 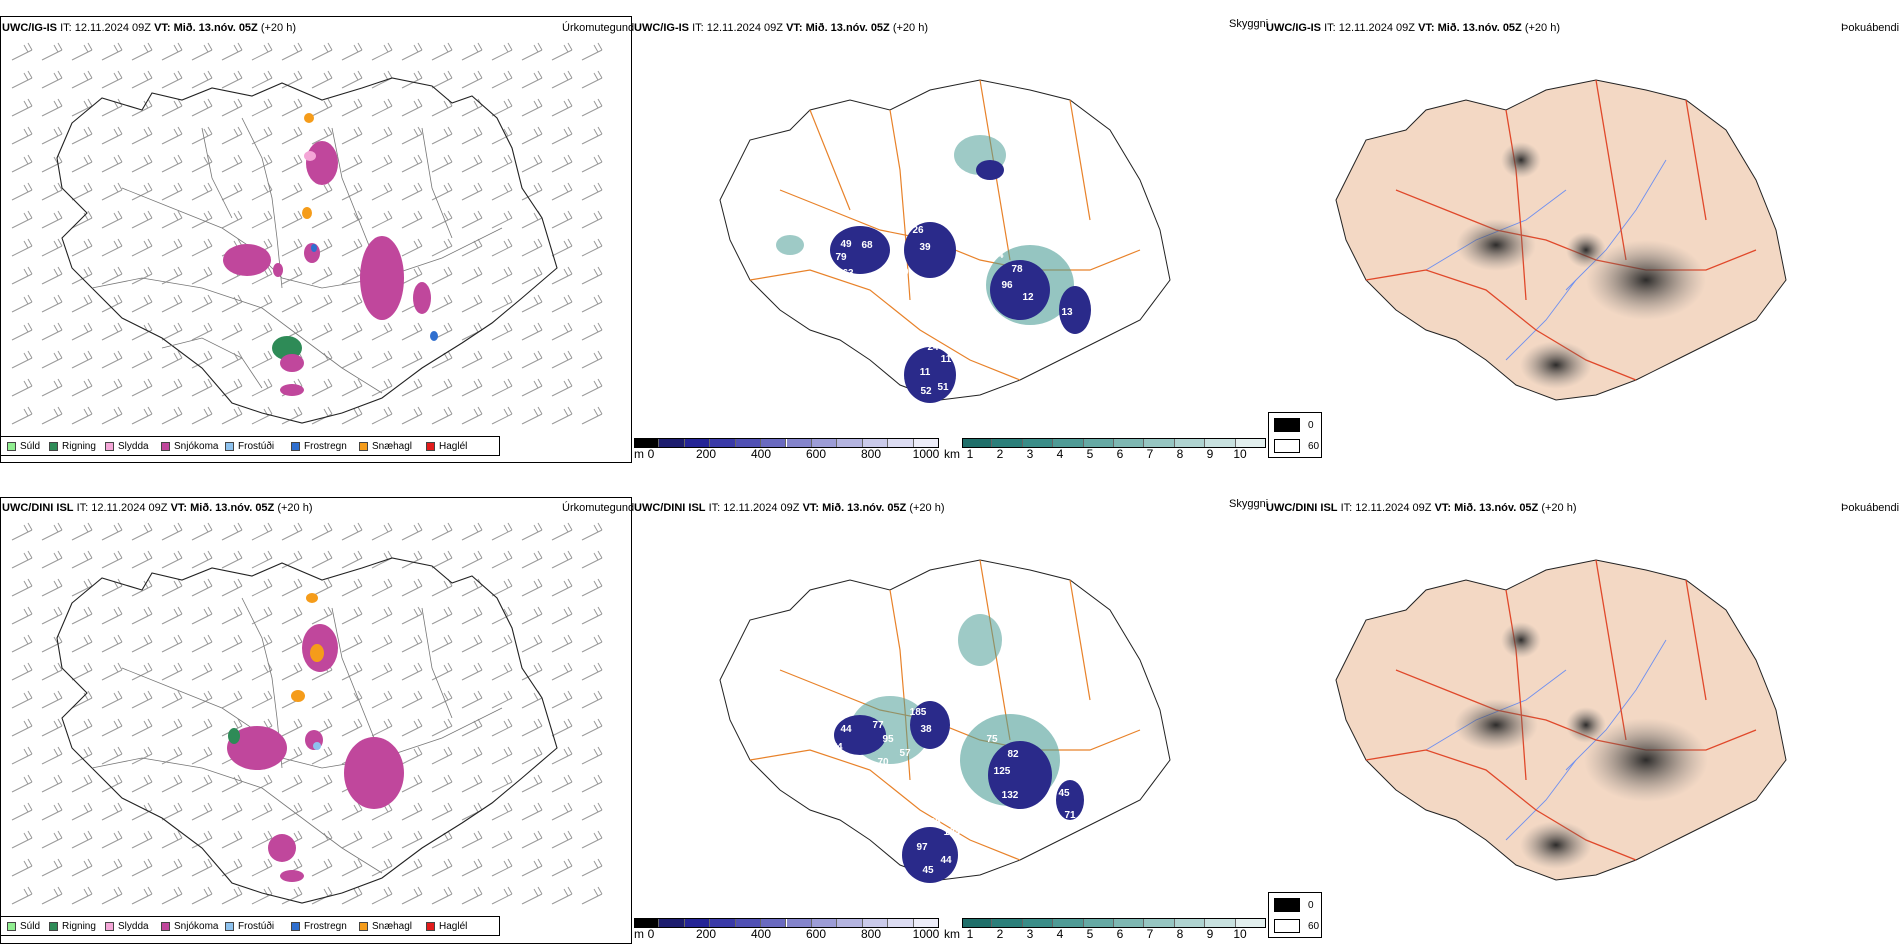 What do you see at coordinates (871, 934) in the screenshot?
I see `colorbar-tick-label: 800` at bounding box center [871, 934].